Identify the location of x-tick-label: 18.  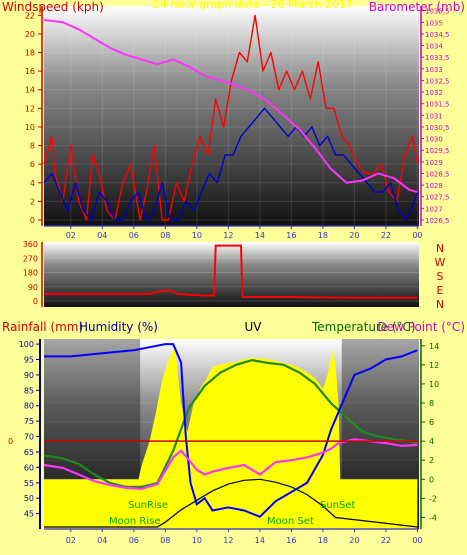
(323, 235).